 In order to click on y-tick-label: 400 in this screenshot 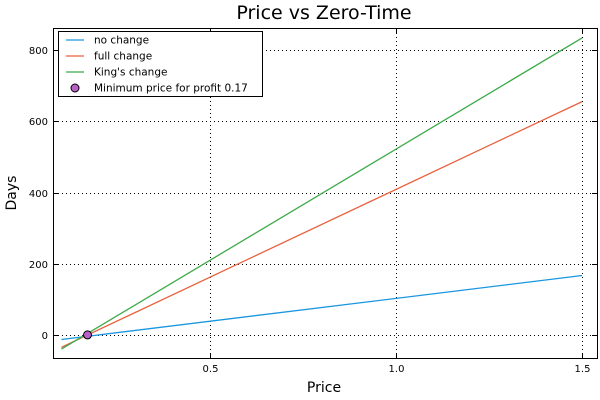, I will do `click(38, 194)`.